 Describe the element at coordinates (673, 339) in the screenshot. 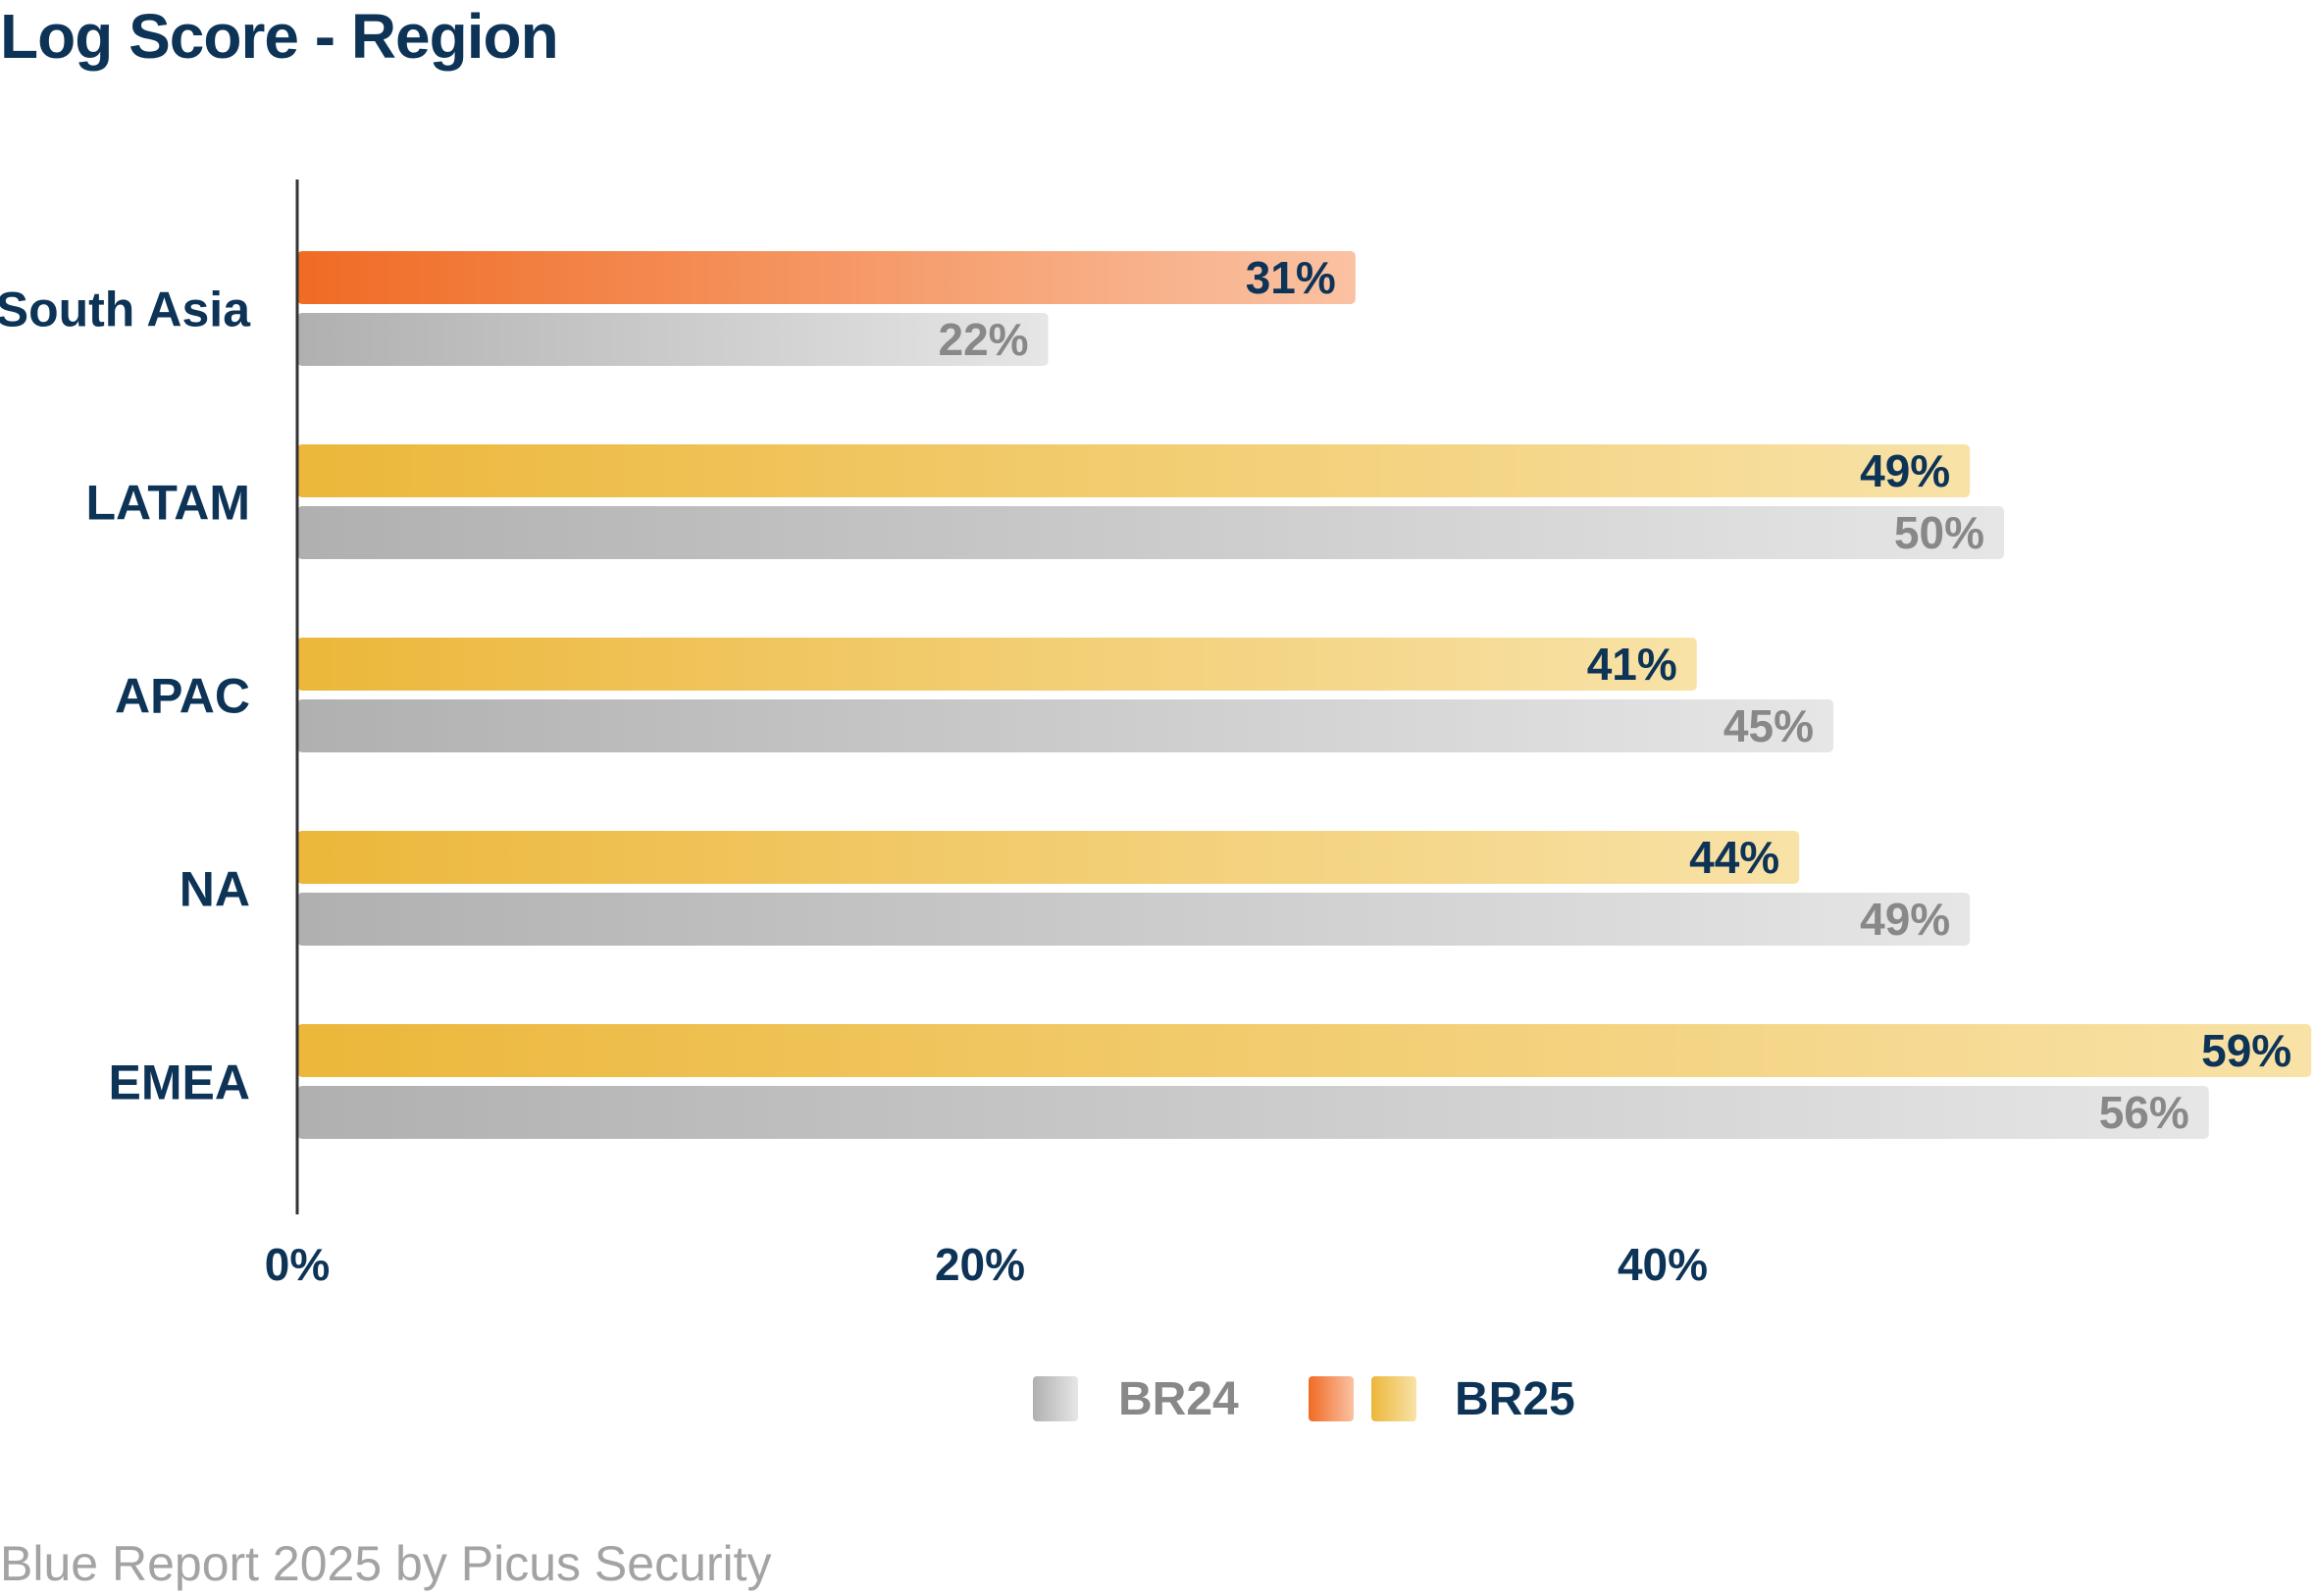

I see `bar-br24-south-asia` at that location.